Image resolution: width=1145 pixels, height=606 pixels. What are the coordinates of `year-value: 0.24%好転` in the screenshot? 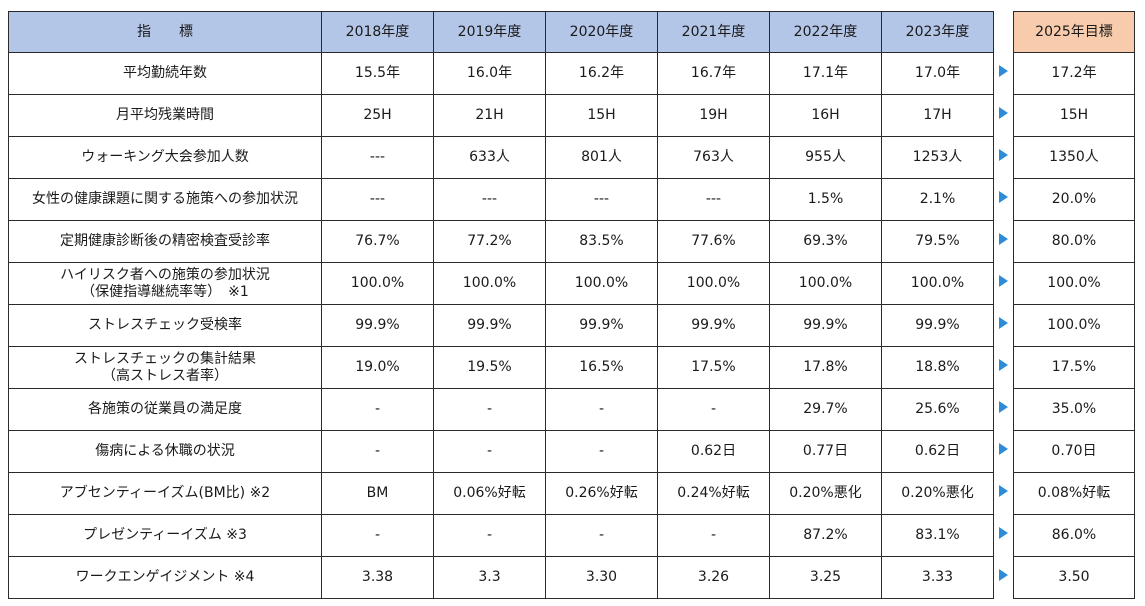 It's located at (713, 493).